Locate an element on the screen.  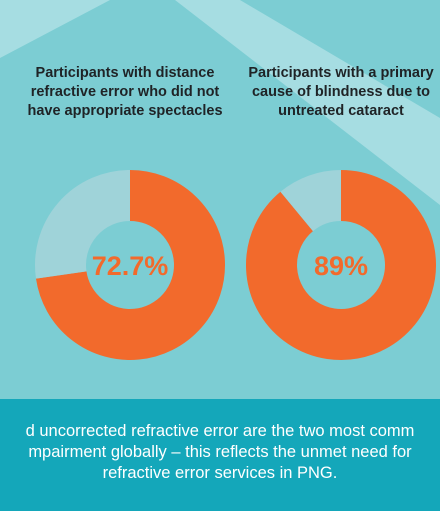
data-label-spectacles: 72.7% is located at coordinates (130, 266).